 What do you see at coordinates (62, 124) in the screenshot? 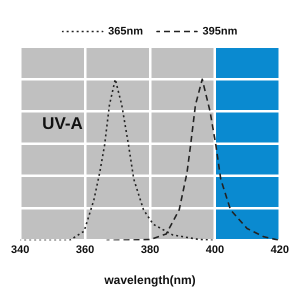
I see `band-label: UV-A` at bounding box center [62, 124].